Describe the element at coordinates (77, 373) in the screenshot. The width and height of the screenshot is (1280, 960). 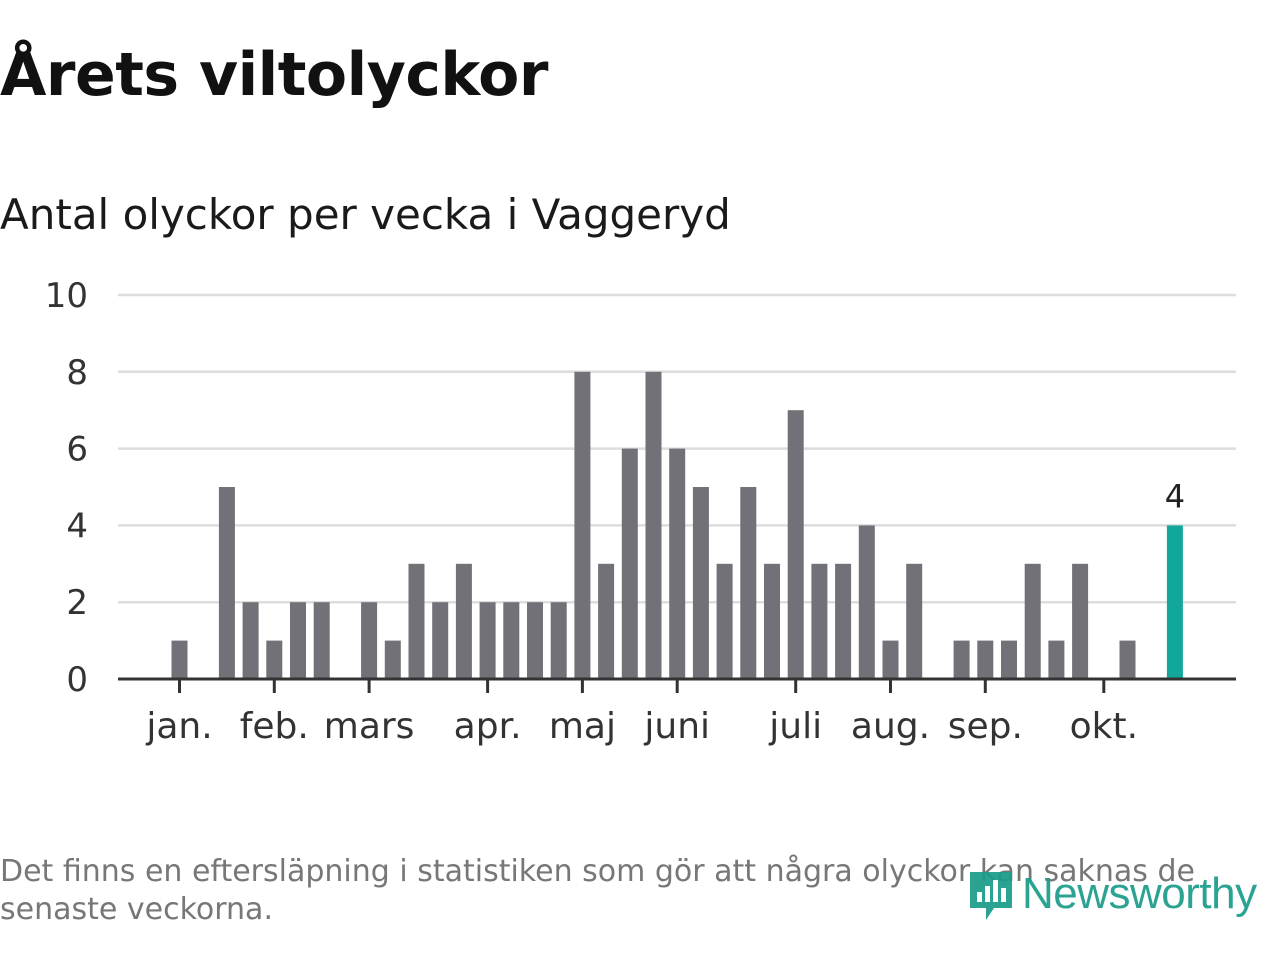
I see `y-tick-label: 8` at that location.